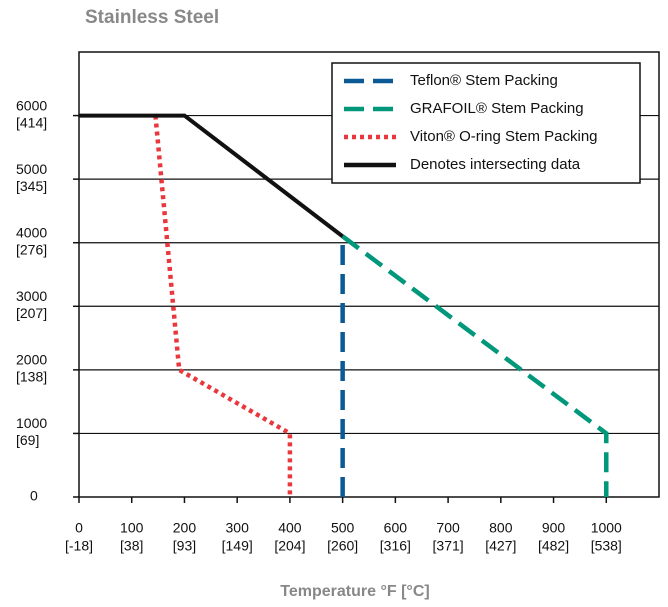 This screenshot has width=668, height=607. Describe the element at coordinates (132, 528) in the screenshot. I see `x-tick-label: 100` at that location.